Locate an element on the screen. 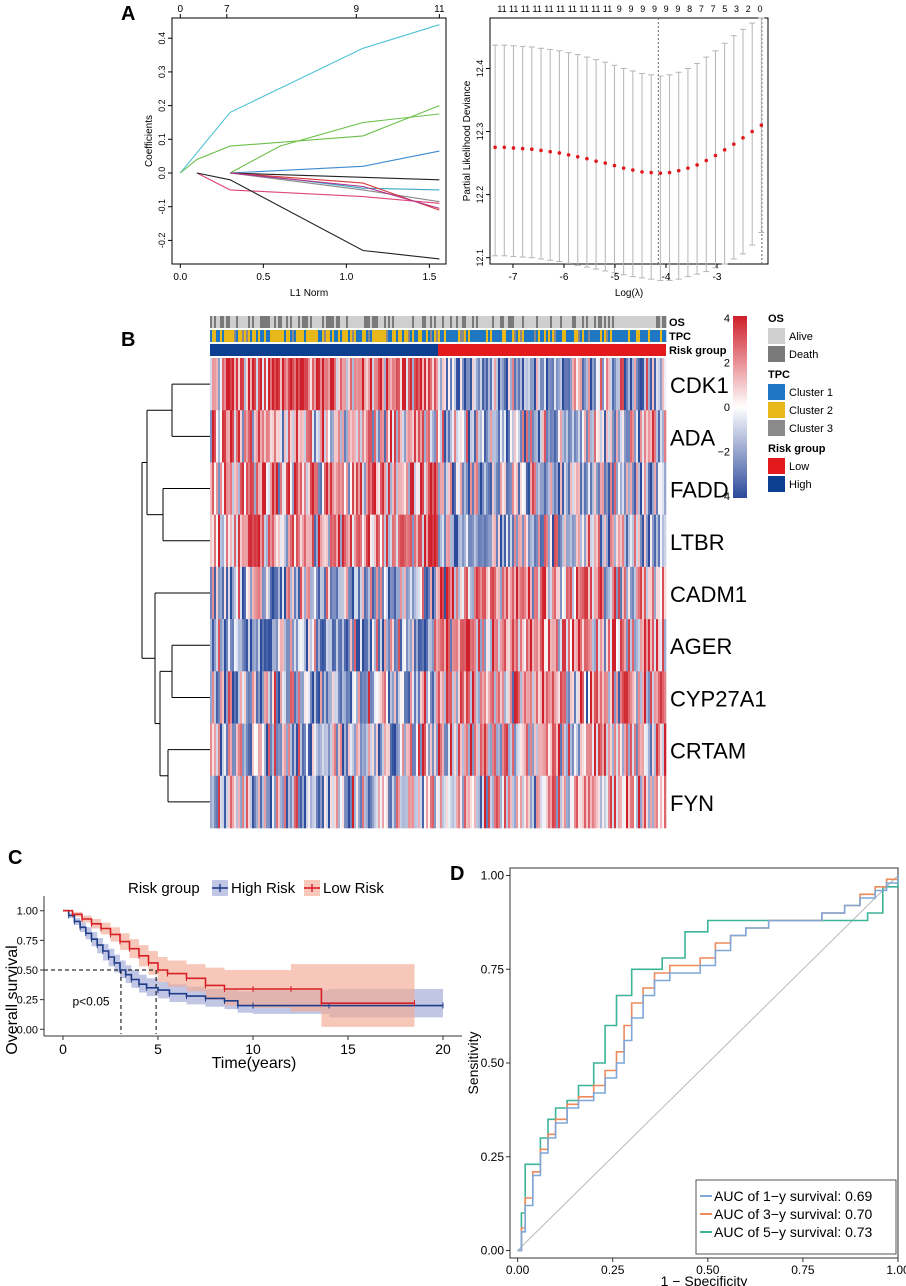 This screenshot has height=1286, width=906. x-axis-title: Log(λ) is located at coordinates (629, 293).